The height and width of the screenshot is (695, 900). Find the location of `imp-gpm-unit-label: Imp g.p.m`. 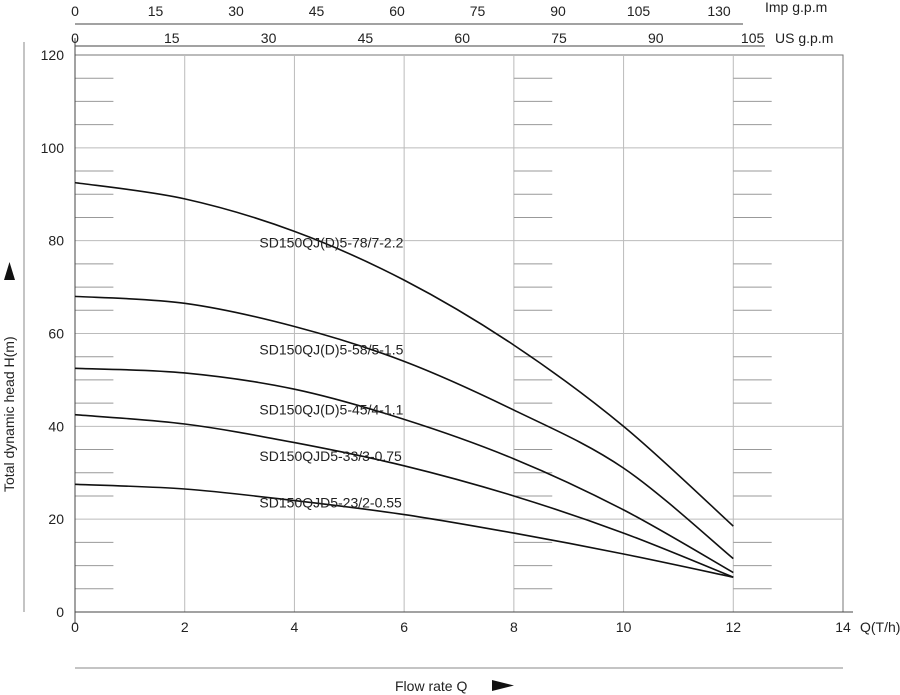

imp-gpm-unit-label: Imp g.p.m is located at coordinates (796, 7).